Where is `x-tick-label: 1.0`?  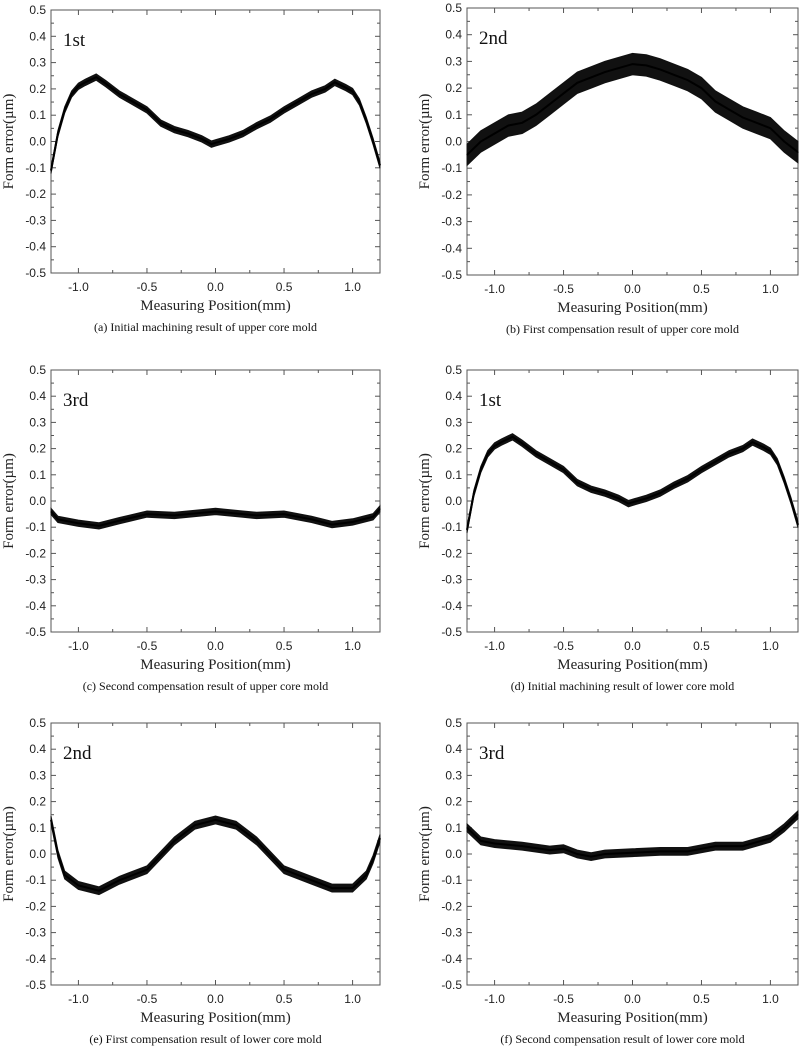
x-tick-label: 1.0 is located at coordinates (352, 287).